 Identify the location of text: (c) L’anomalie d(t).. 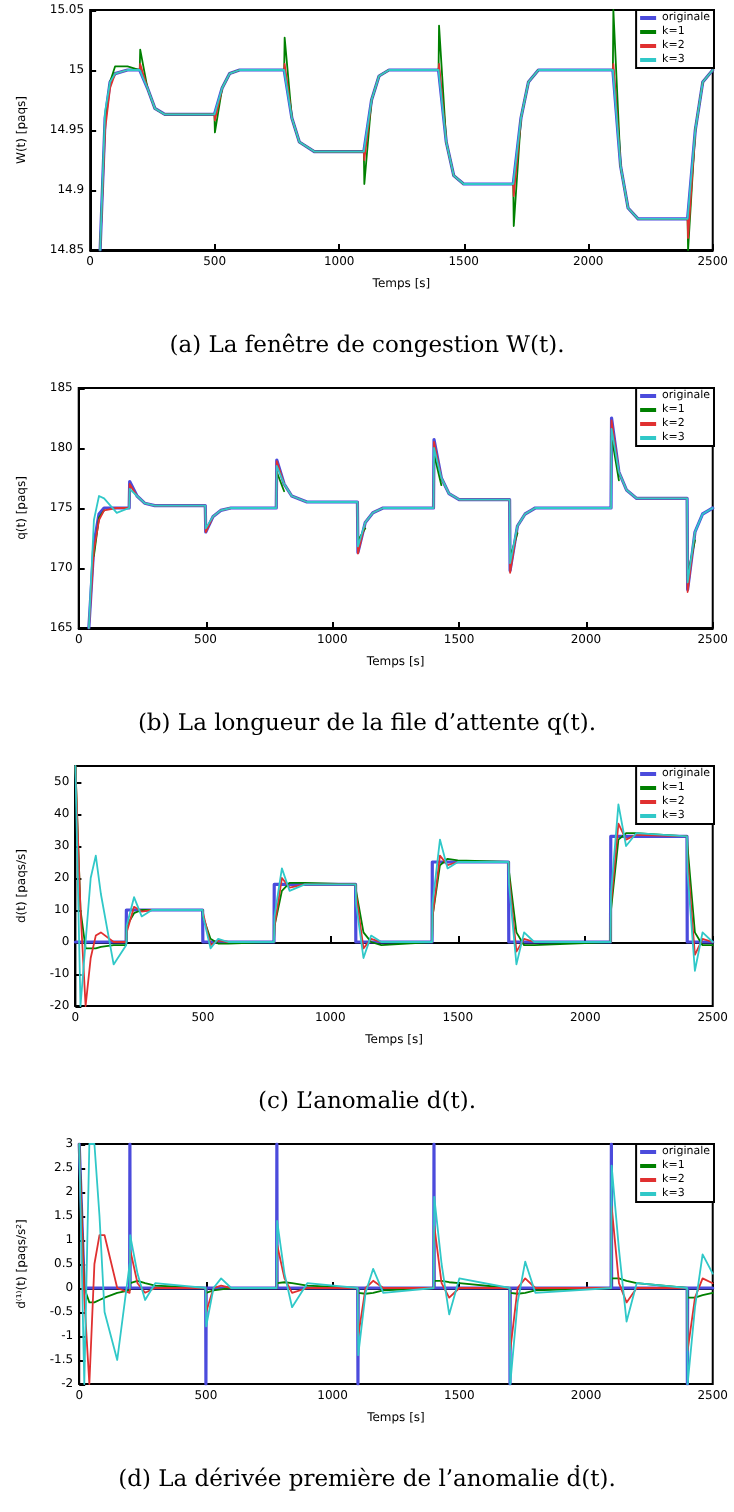
(367, 1100).